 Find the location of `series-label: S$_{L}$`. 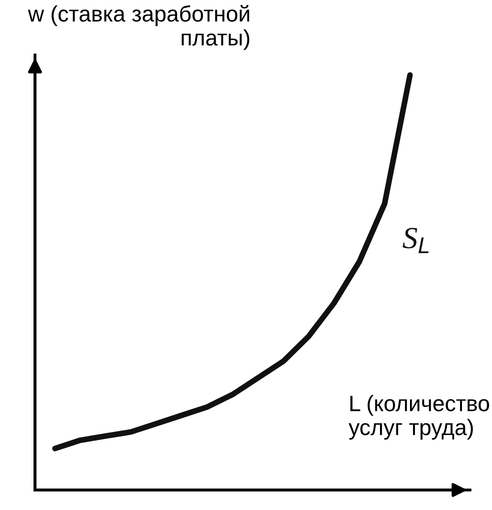

series-label: S$_{L}$ is located at coordinates (415, 241).